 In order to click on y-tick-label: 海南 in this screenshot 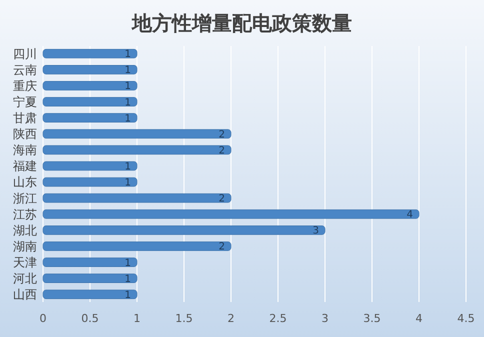, I will do `click(25, 150)`.